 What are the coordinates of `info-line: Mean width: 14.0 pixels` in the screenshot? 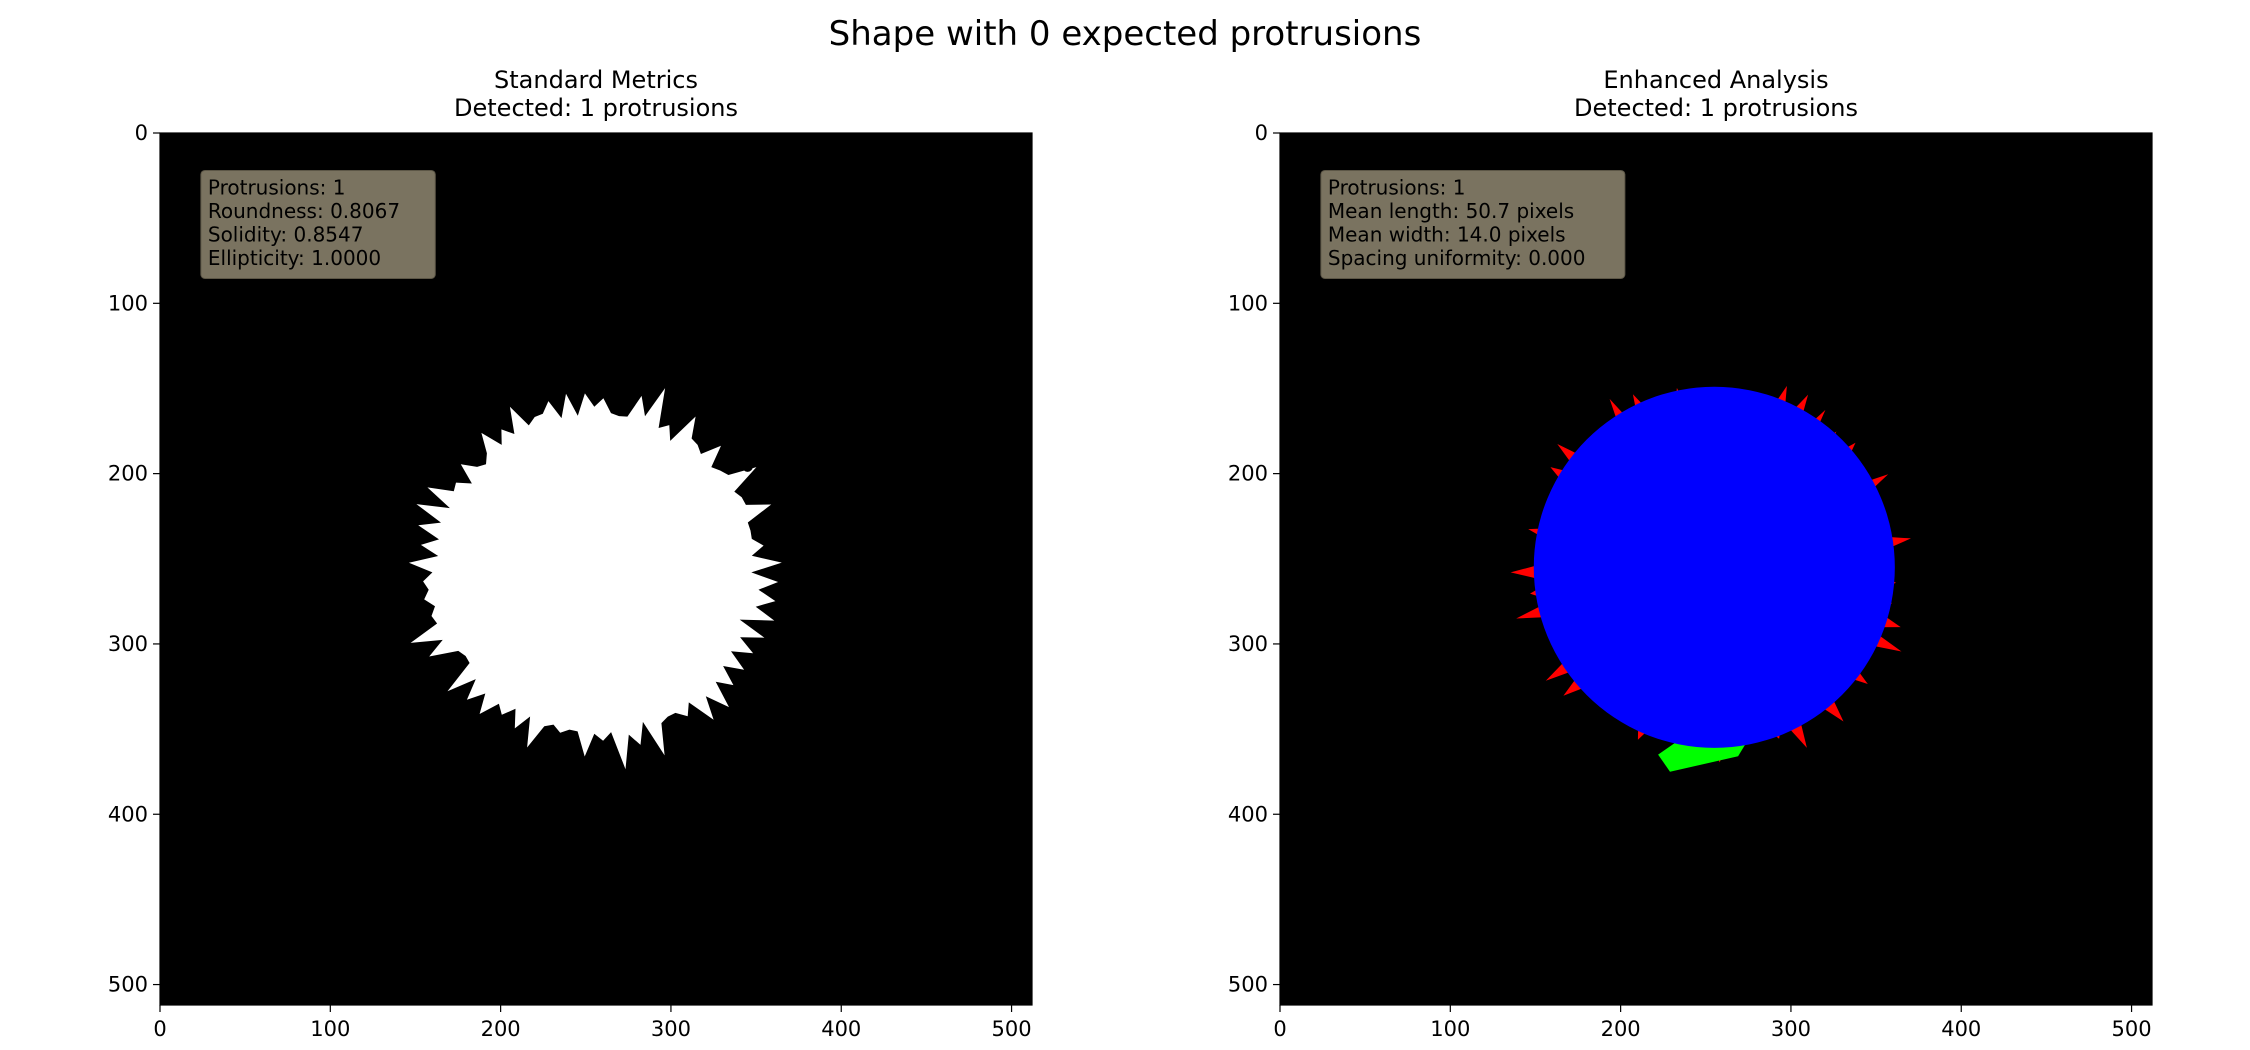 It's located at (1447, 234).